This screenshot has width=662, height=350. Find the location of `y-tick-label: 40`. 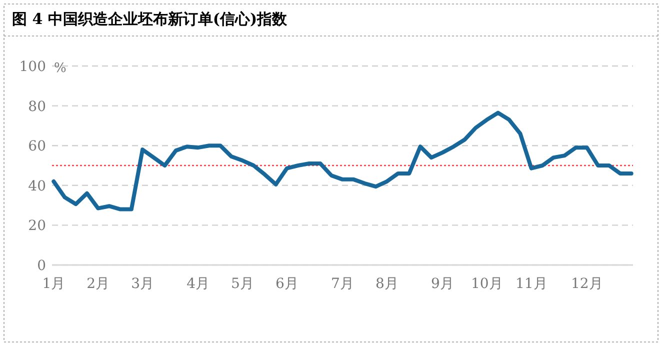

y-tick-label: 40 is located at coordinates (37, 186).